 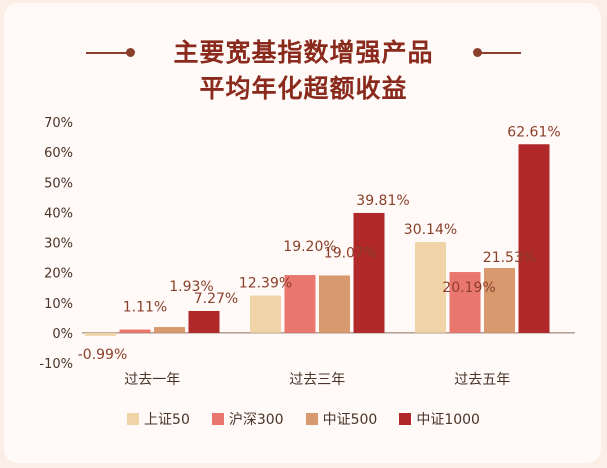 I want to click on y-tick-label: 30%, so click(x=58, y=244).